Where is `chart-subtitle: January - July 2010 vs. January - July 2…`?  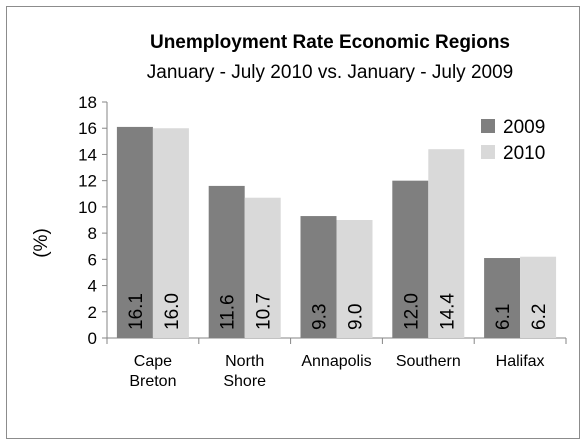 chart-subtitle: January - July 2010 vs. January - July 2… is located at coordinates (330, 72).